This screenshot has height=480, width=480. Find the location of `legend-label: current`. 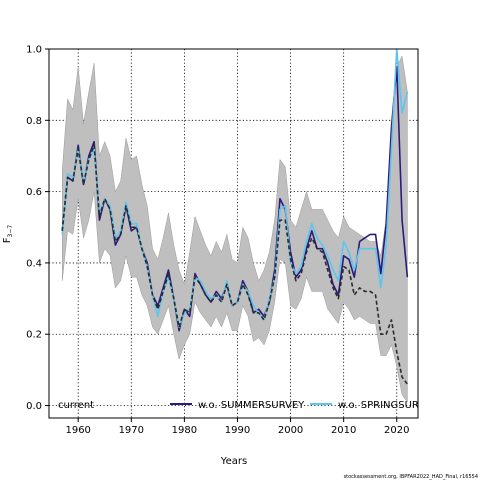

legend-label: current is located at coordinates (76, 405).